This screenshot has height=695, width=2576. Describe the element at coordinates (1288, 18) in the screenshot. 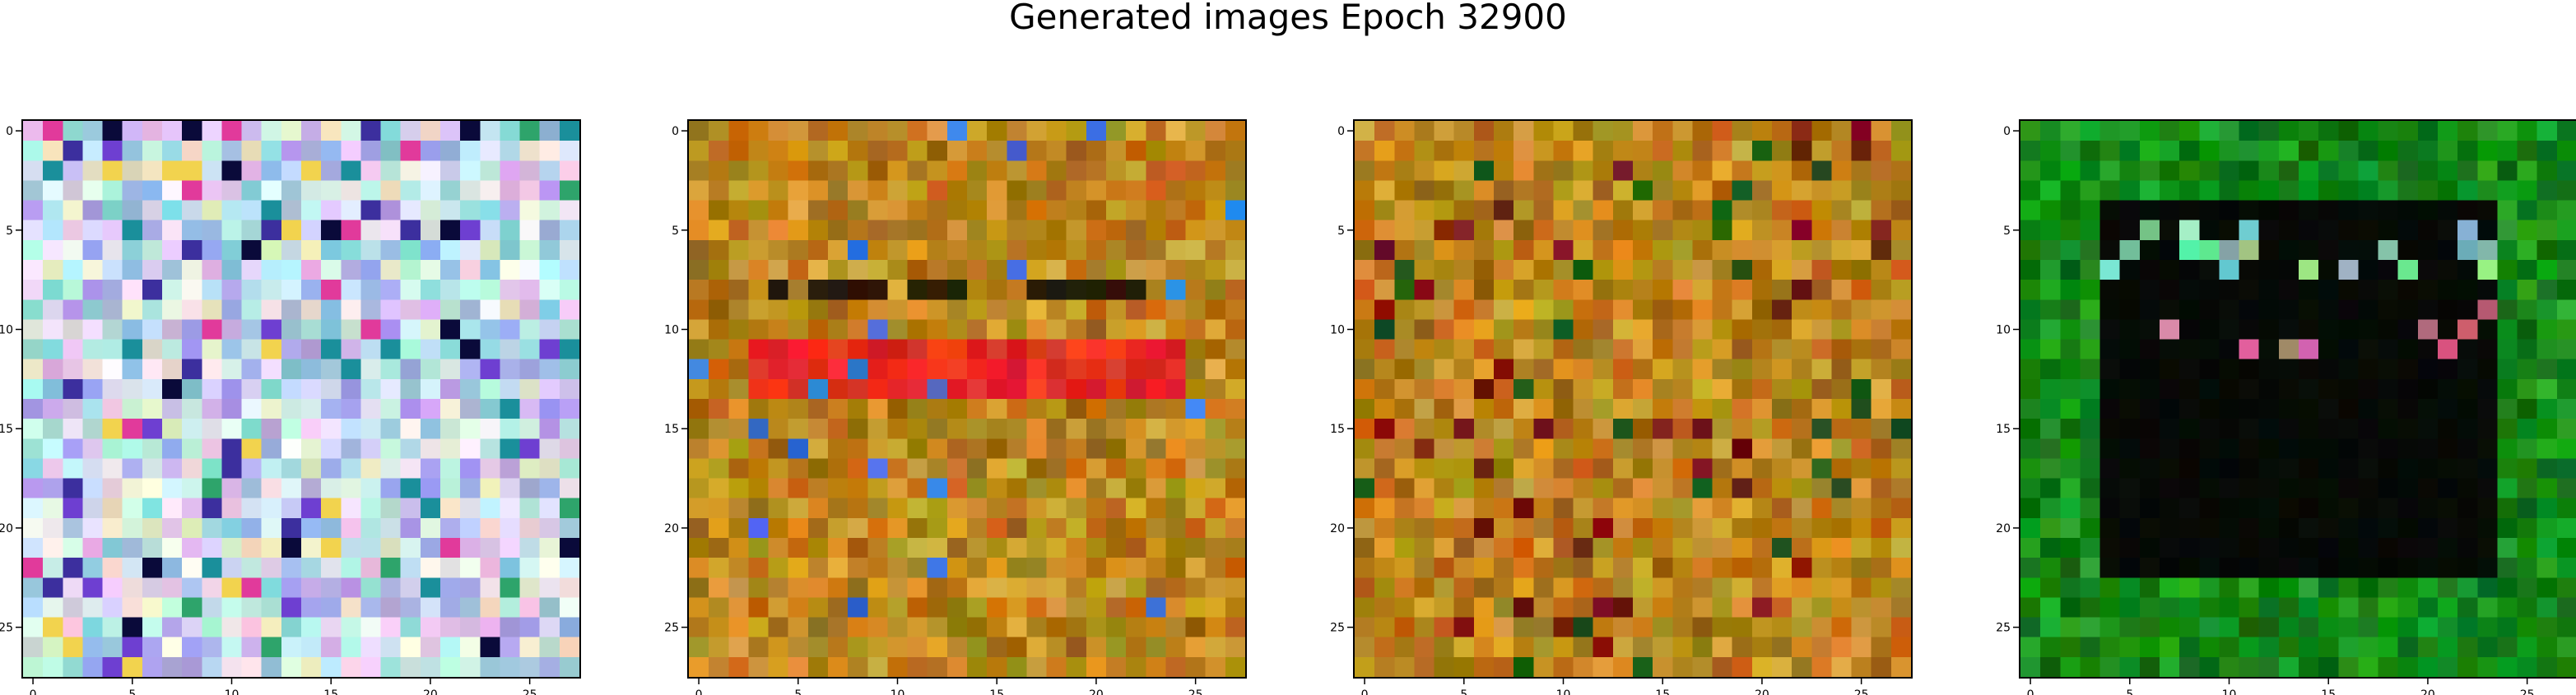

I see `figure-title: Generated images Epoch 32900` at that location.